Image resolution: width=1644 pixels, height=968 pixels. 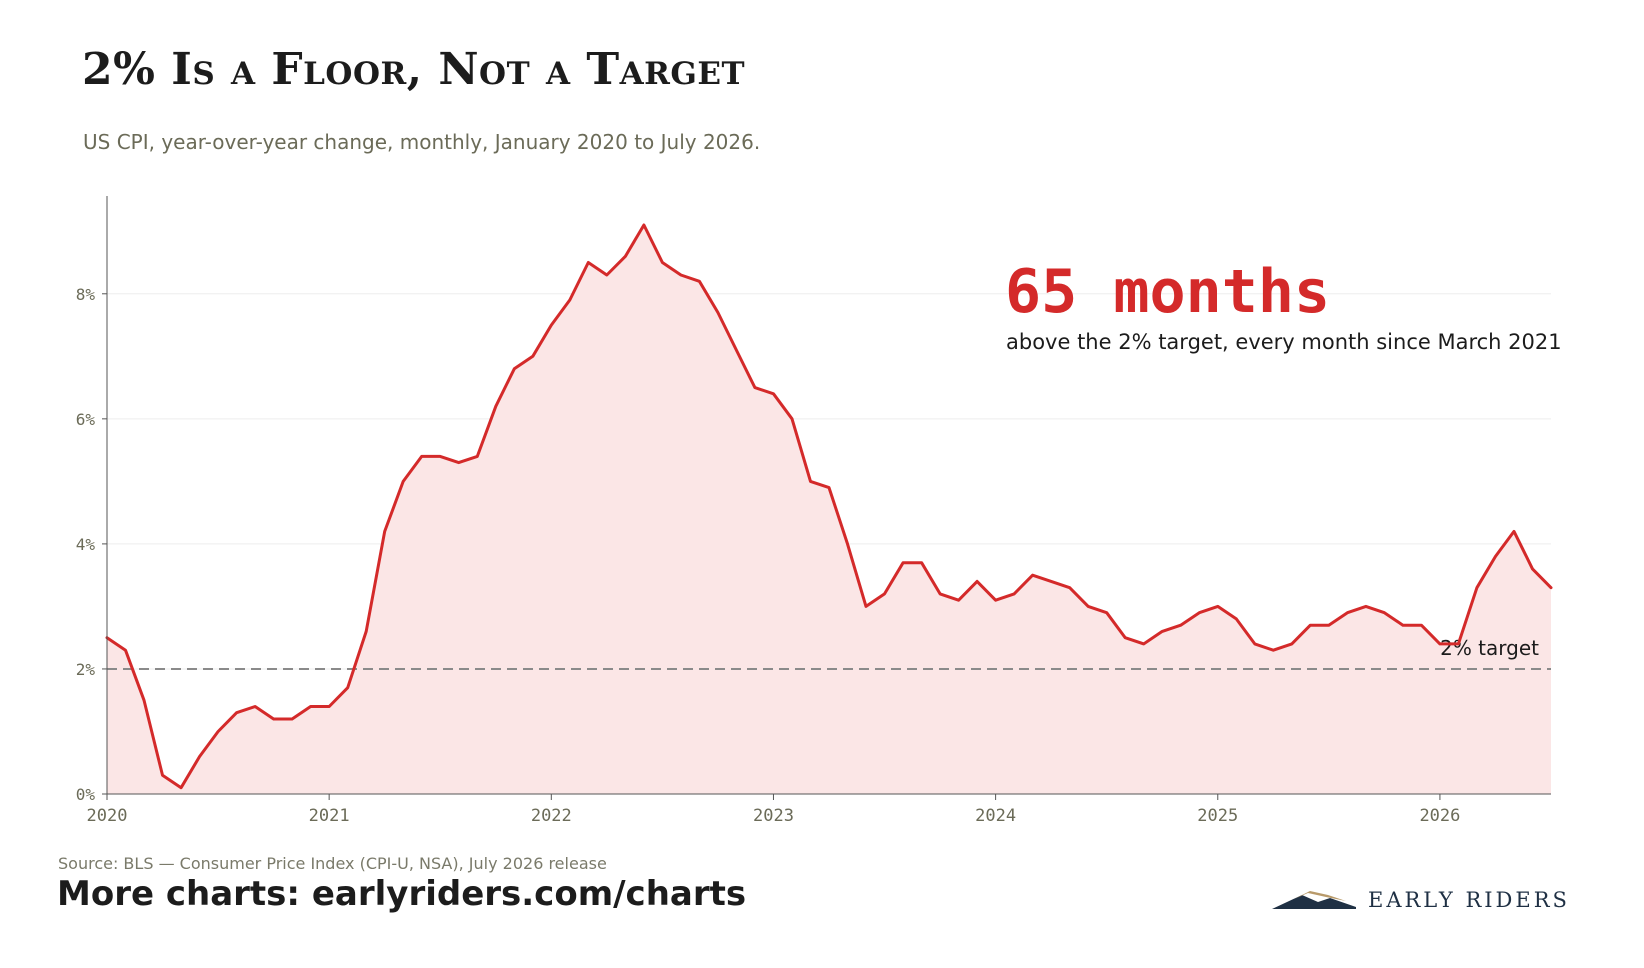 What do you see at coordinates (1314, 900) in the screenshot?
I see `mountain-logo-icon` at bounding box center [1314, 900].